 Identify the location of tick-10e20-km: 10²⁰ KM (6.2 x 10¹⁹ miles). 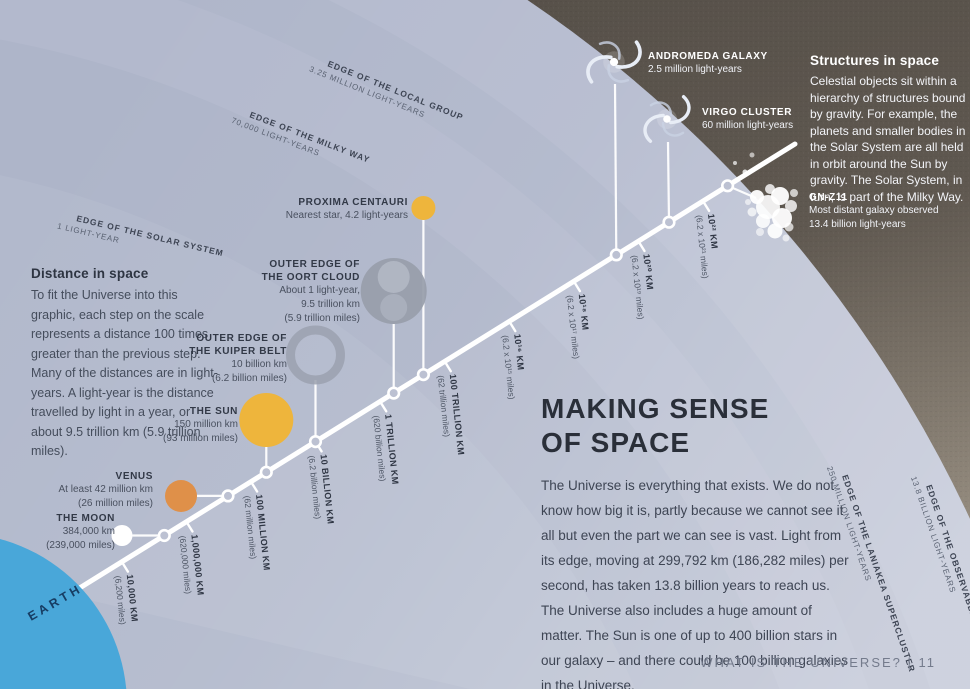
(642, 279).